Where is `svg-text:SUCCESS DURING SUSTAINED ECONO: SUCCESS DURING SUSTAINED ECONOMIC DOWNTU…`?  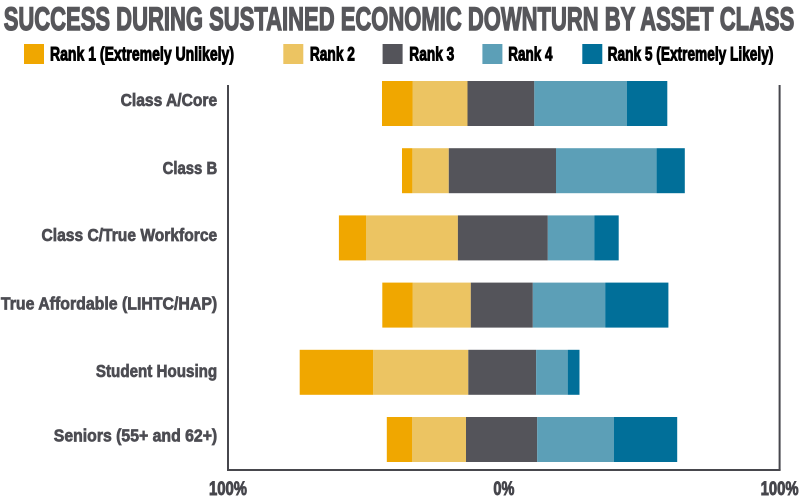
svg-text:SUCCESS DURING SUSTAINED ECONO: SUCCESS DURING SUSTAINED ECONOMIC DOWNTU… is located at coordinates (399, 18).